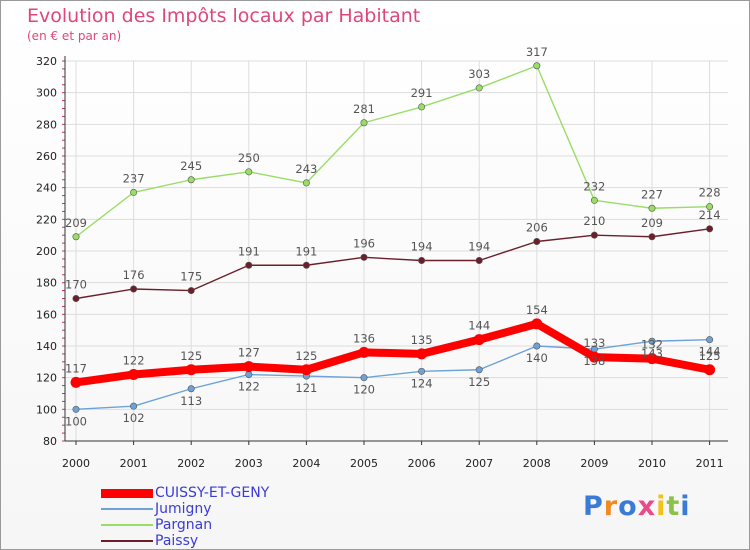 This screenshot has width=750, height=550. Describe the element at coordinates (249, 387) in the screenshot. I see `data-label-Jumigny-2003: 122` at that location.